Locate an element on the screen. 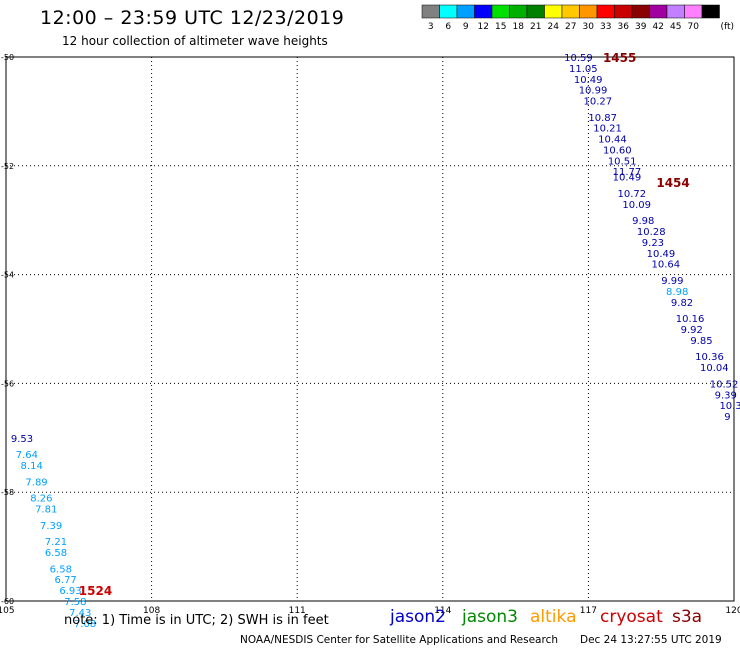 The height and width of the screenshot is (650, 740). swh-data-label: 10.52 is located at coordinates (724, 384).